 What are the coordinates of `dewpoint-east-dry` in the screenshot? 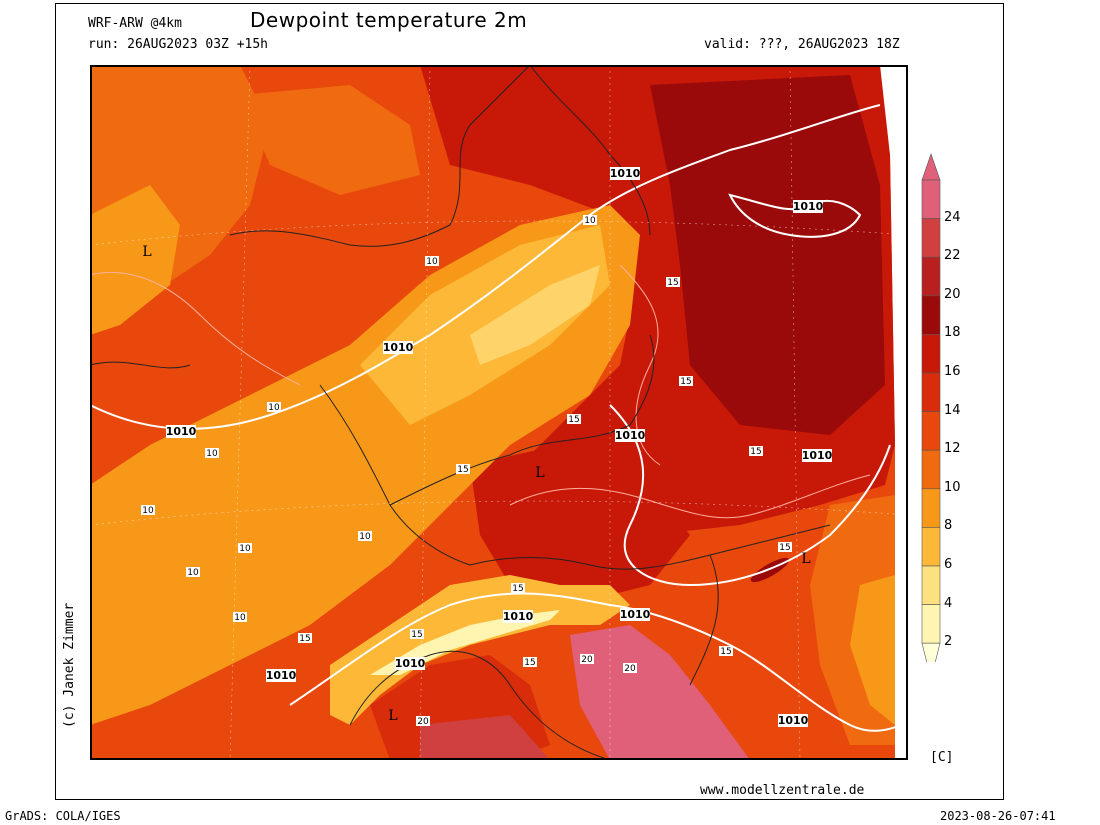 It's located at (872, 650).